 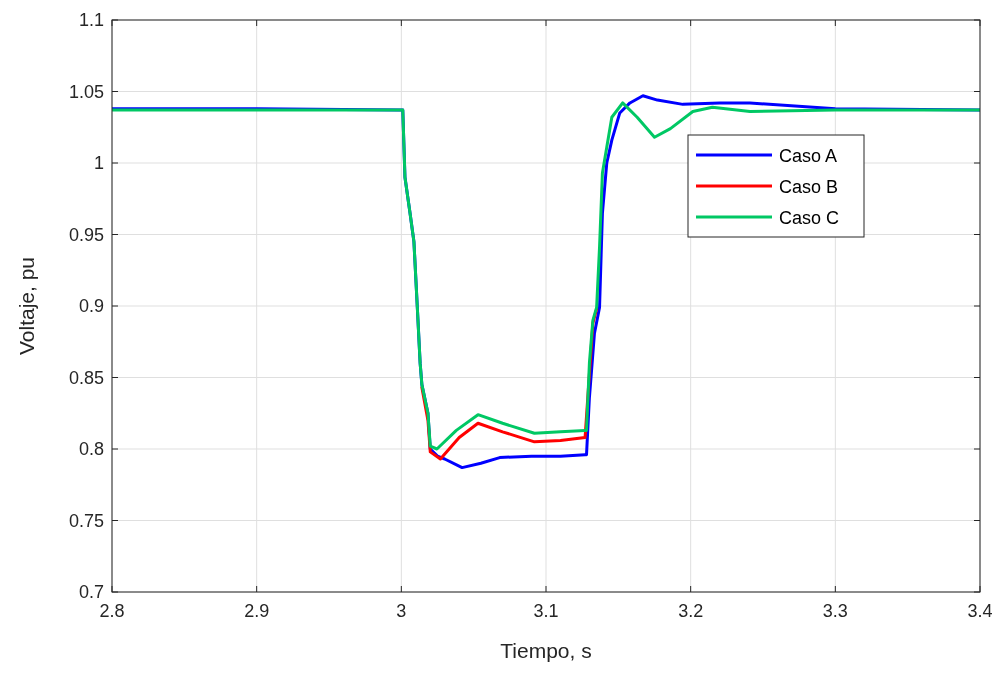 What do you see at coordinates (86, 234) in the screenshot?
I see `y-tick-label: 0.95` at bounding box center [86, 234].